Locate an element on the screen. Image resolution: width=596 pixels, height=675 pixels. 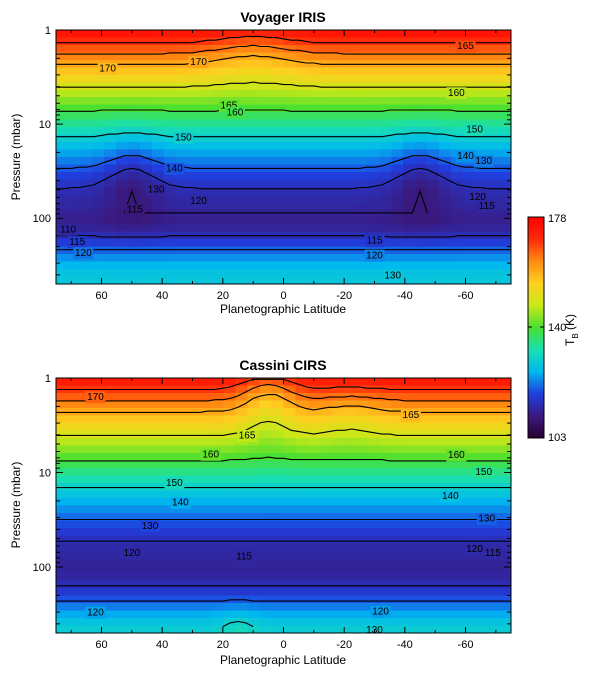
contour-label: 150 is located at coordinates (474, 129).